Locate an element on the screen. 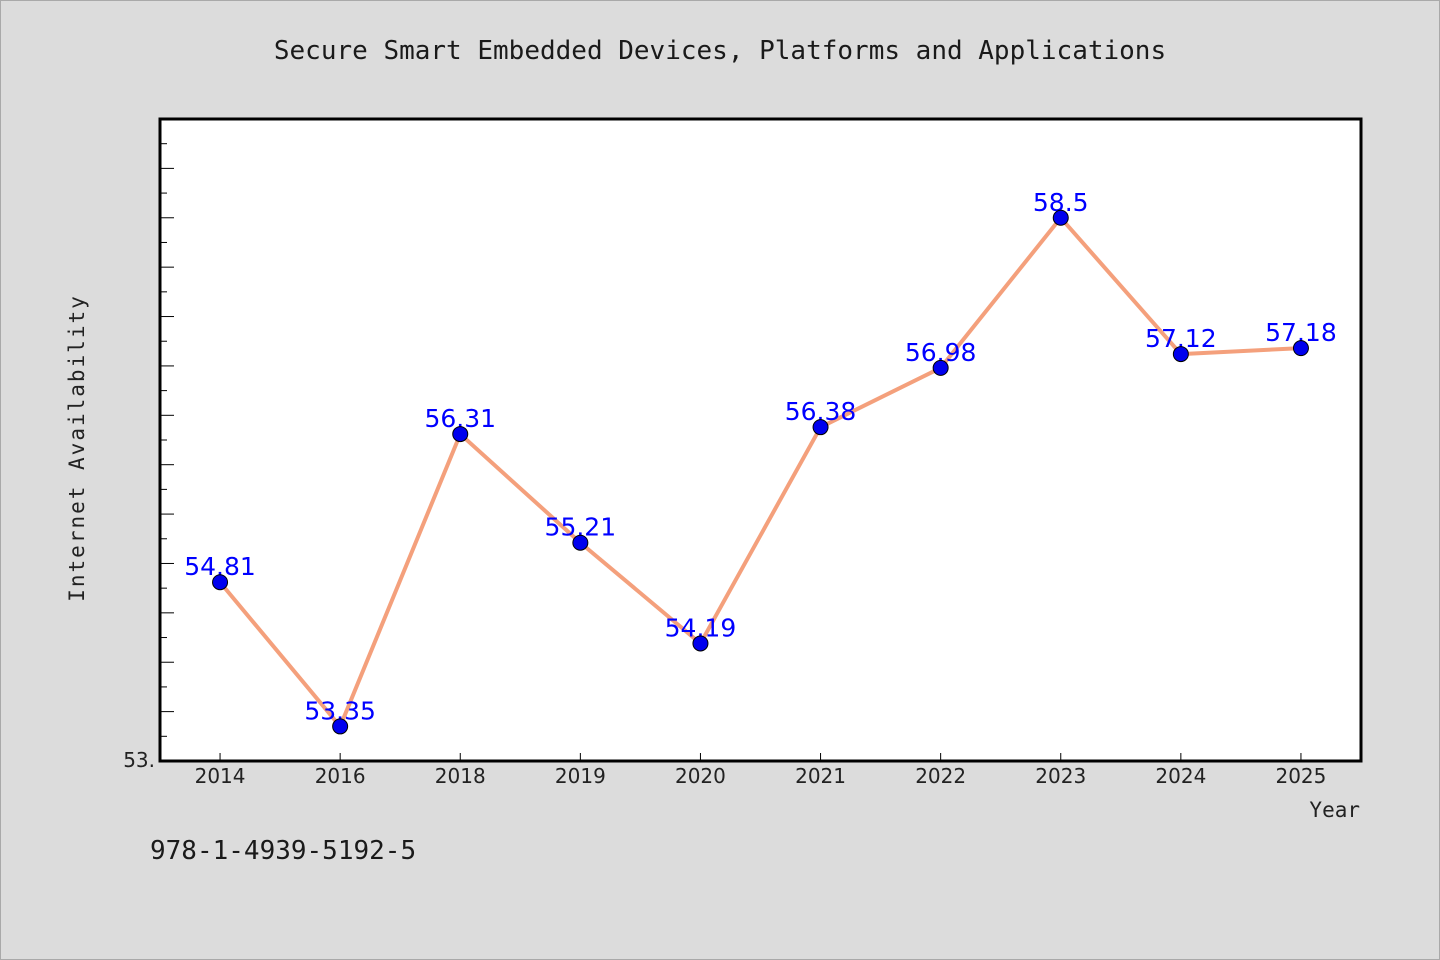 Image resolution: width=1440 pixels, height=960 pixels. isbn-footer: 978-1-4939-5192-5 is located at coordinates (283, 851).